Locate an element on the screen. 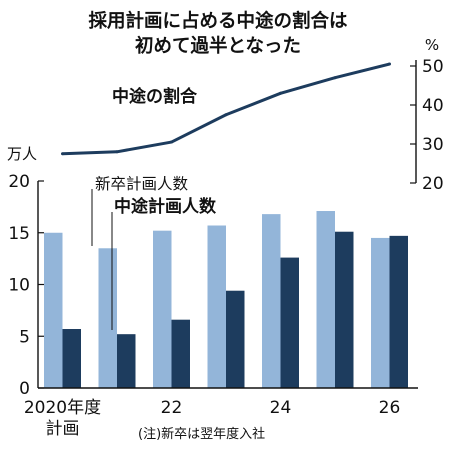 The width and height of the screenshot is (450, 450). legend-chuto: 中途計画人数 is located at coordinates (165, 206).